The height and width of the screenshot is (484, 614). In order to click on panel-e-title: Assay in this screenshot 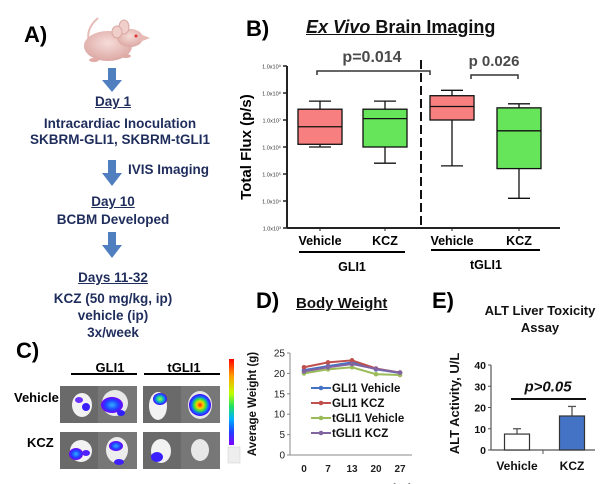, I will do `click(540, 327)`.